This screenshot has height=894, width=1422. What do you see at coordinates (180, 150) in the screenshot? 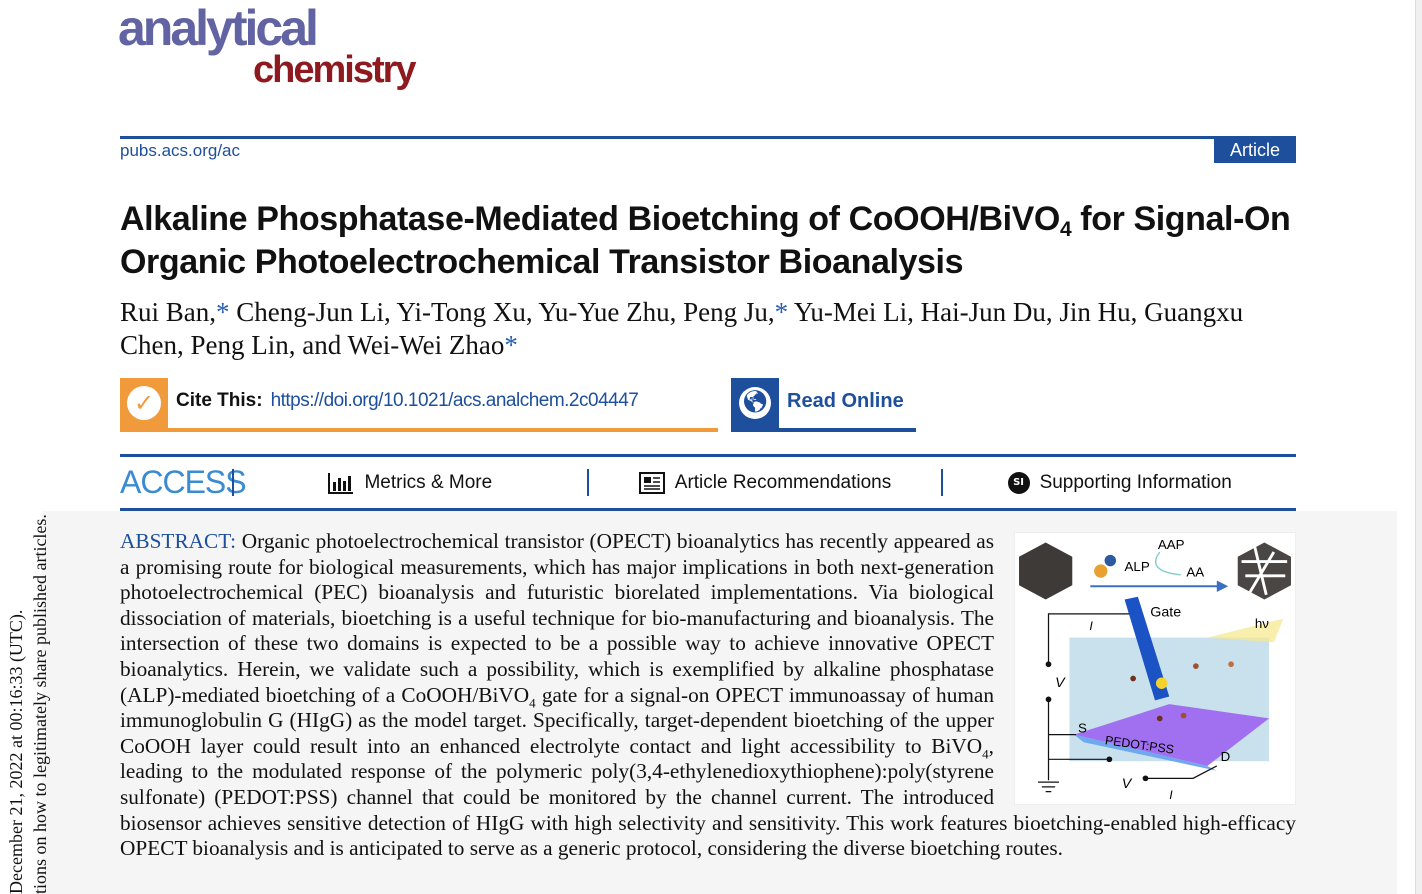
I see `journal-url-link: pubs.acs.org/ac` at bounding box center [180, 150].